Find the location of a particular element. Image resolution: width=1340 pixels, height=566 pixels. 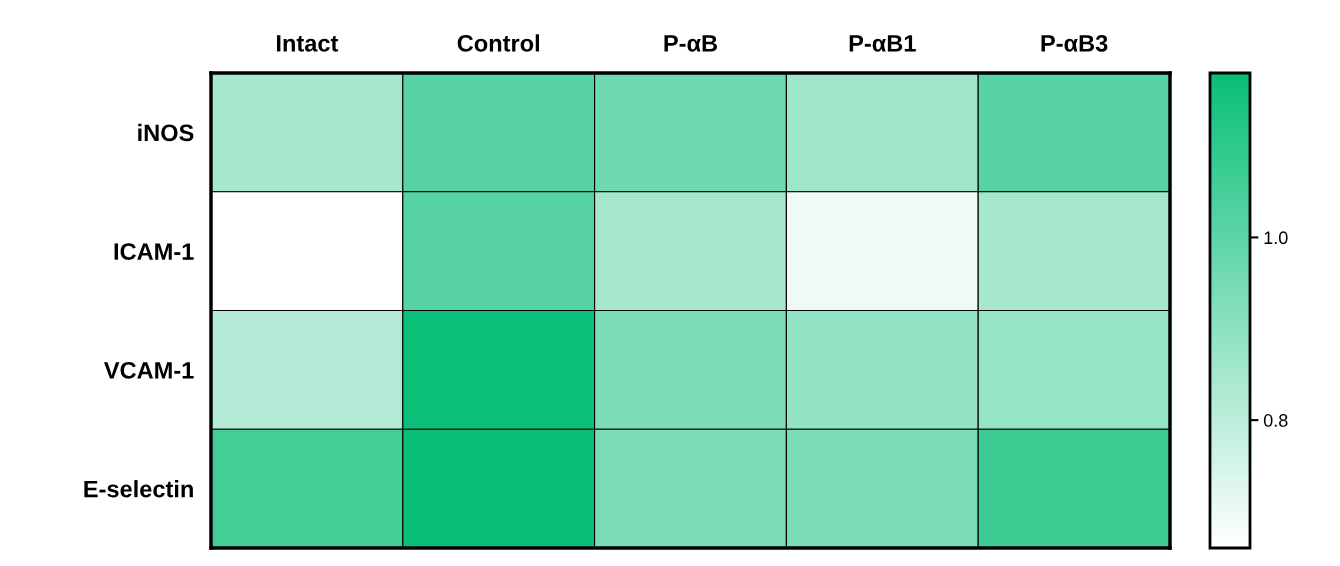

color-bar-label: 0.8 is located at coordinates (1275, 420).